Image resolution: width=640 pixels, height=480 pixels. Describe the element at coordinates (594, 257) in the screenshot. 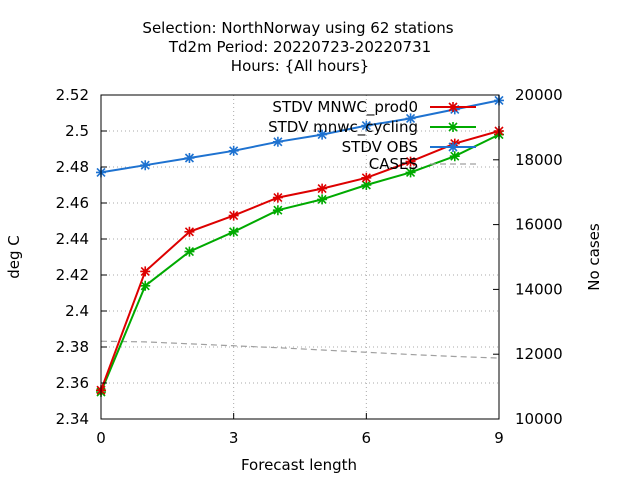

I see `y2-axis-label: No cases` at that location.